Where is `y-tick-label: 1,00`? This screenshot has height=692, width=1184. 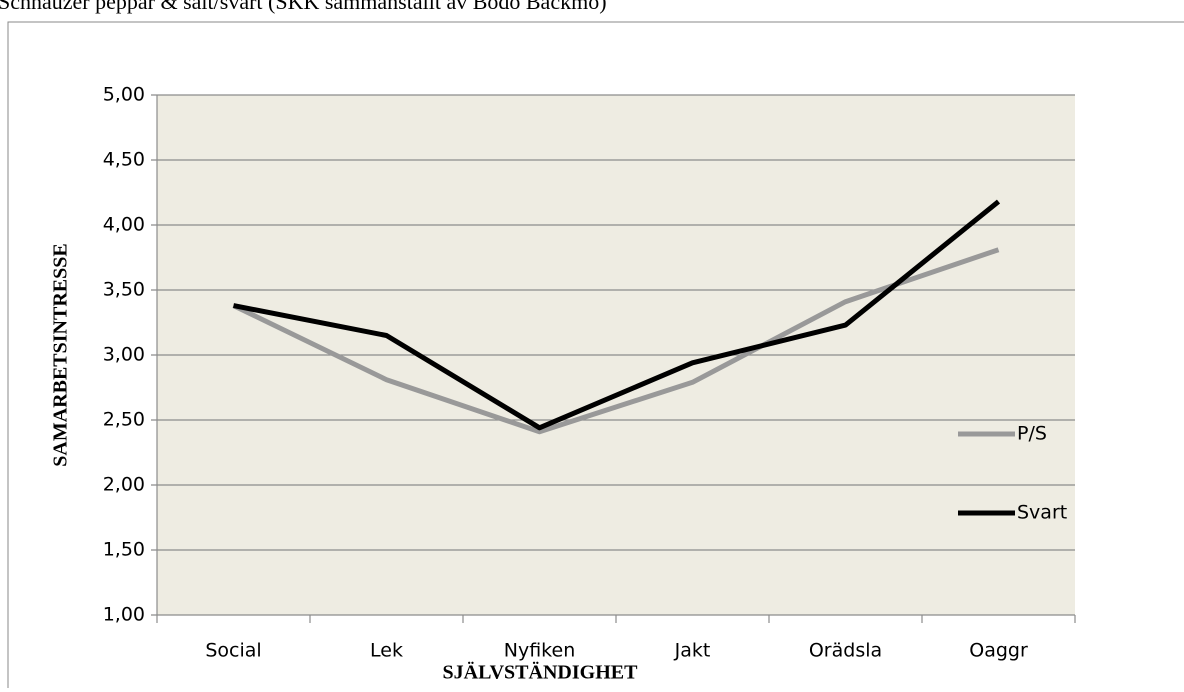
y-tick-label: 1,00 is located at coordinates (124, 615).